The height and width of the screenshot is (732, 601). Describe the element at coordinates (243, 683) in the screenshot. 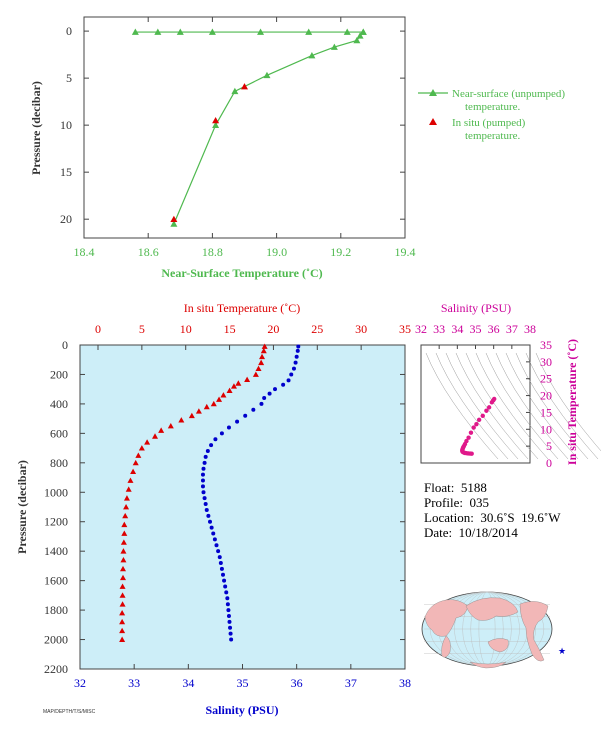

I see `salinity-tick-label: 35` at that location.